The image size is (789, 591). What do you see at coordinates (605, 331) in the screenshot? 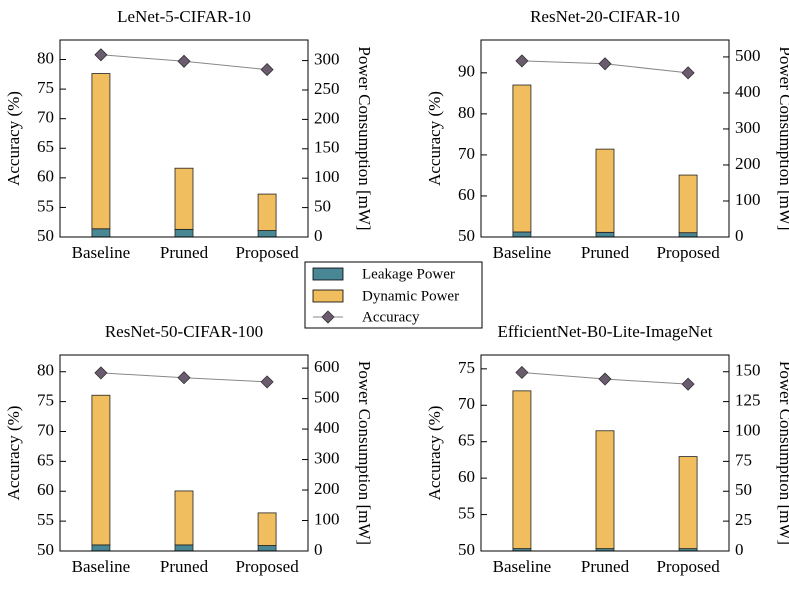
I see `chart-title: EfficientNet-B0-Lite-ImageNet` at bounding box center [605, 331].